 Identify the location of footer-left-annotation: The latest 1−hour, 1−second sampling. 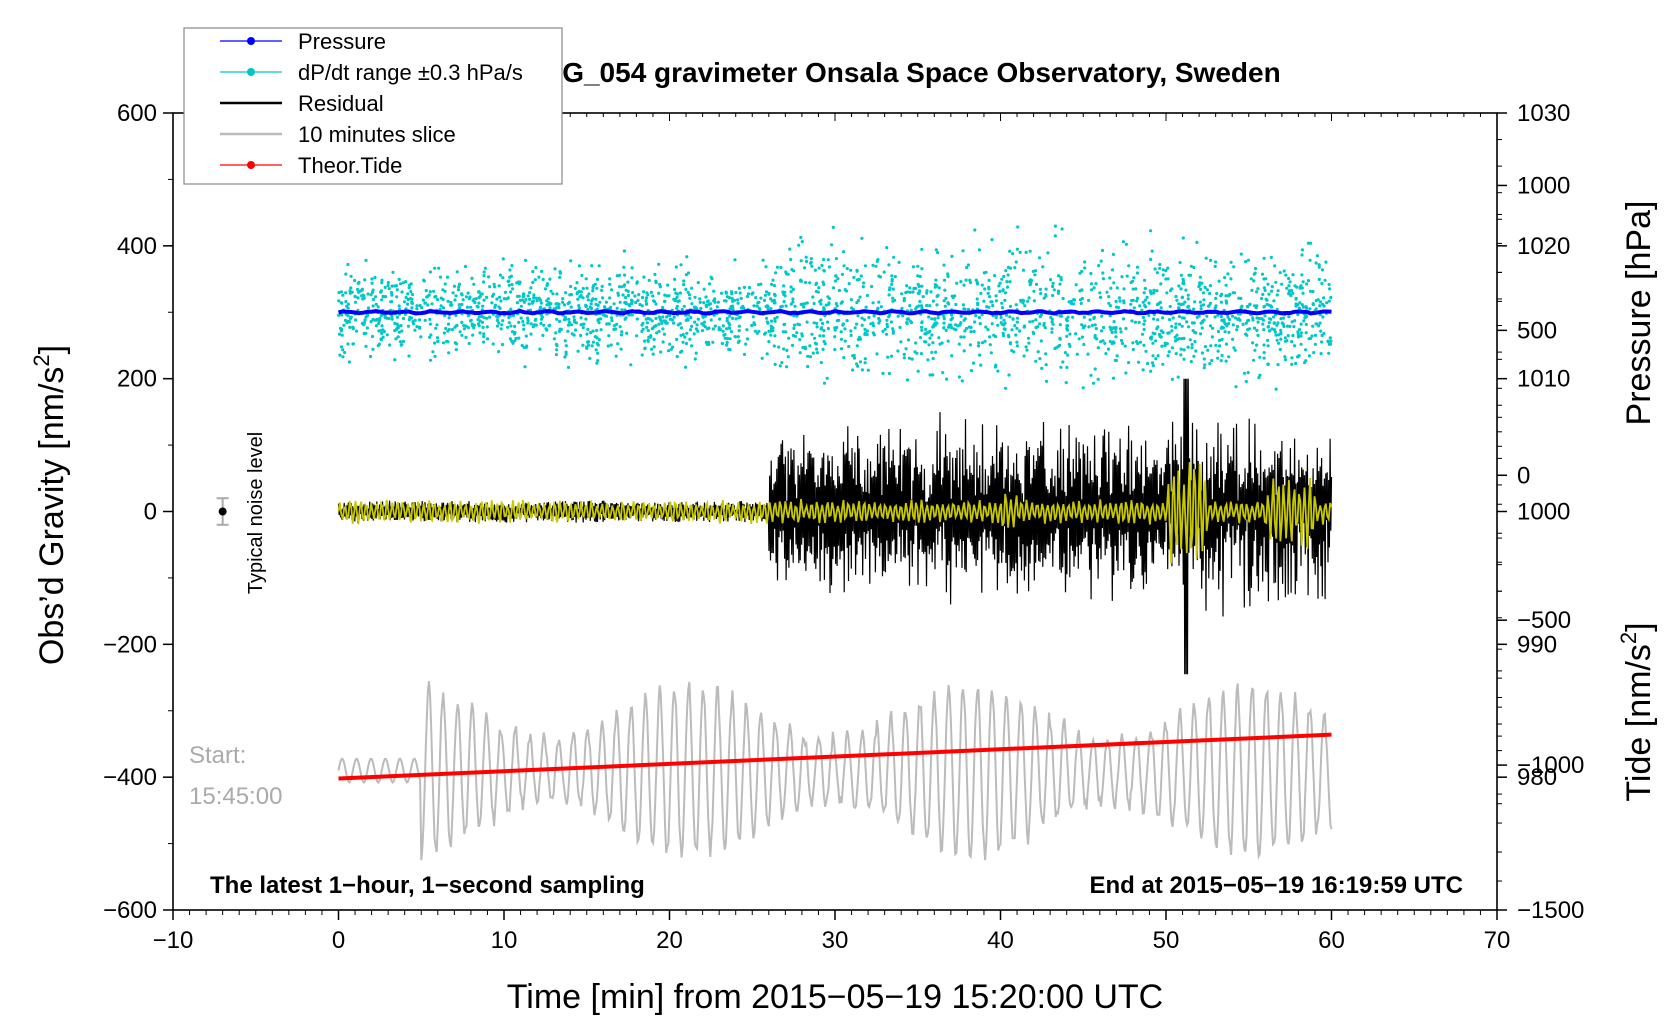
(427, 885).